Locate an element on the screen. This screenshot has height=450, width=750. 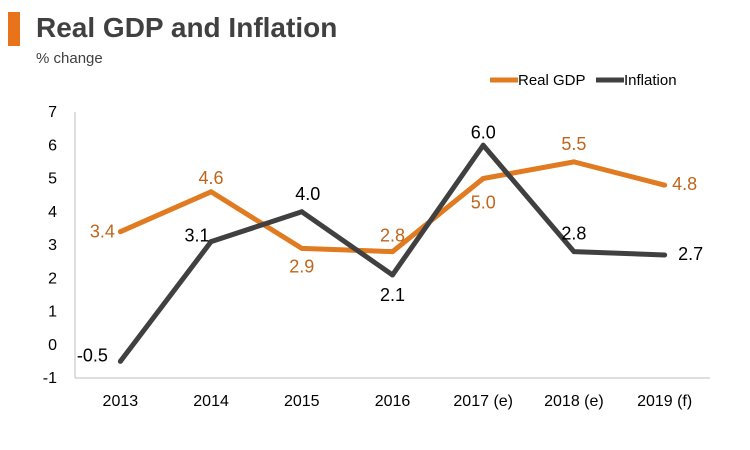
gdp-data-label: 5.5 is located at coordinates (573, 144).